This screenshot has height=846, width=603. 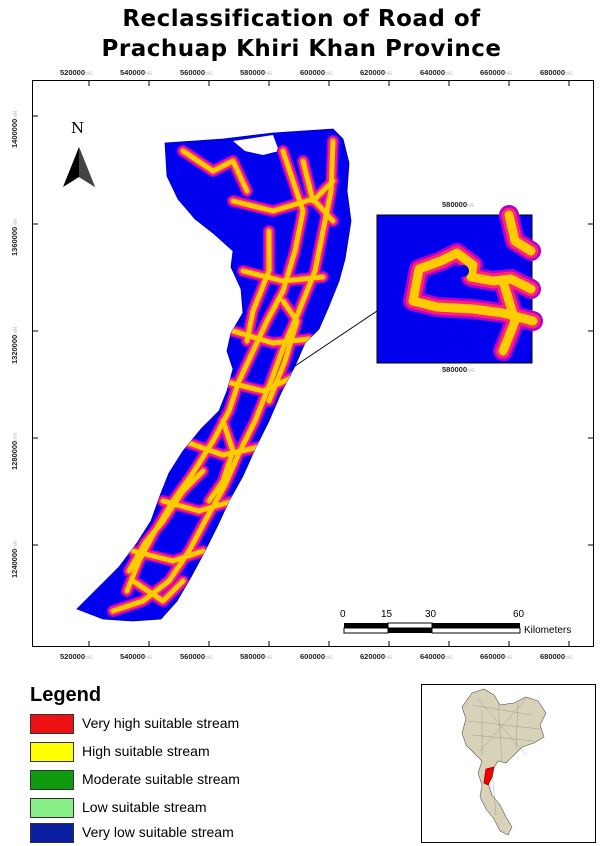 What do you see at coordinates (158, 832) in the screenshot?
I see `legend-label: Very low suitable stream` at bounding box center [158, 832].